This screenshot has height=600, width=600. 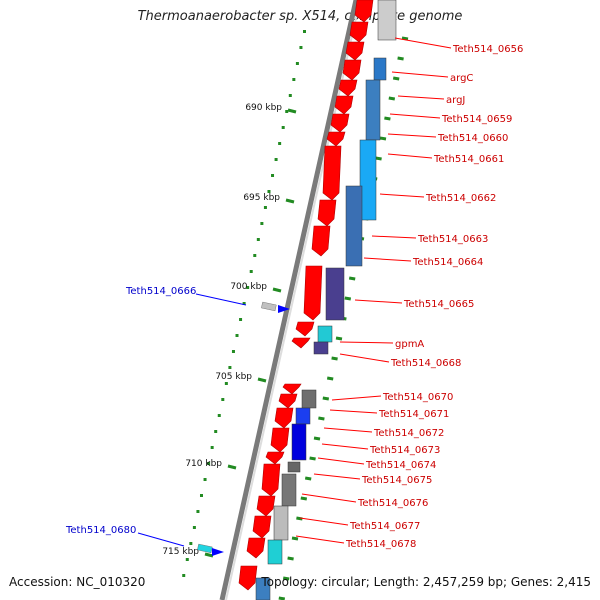 I want to click on gene-label: Teth514_0677, so click(x=384, y=526).